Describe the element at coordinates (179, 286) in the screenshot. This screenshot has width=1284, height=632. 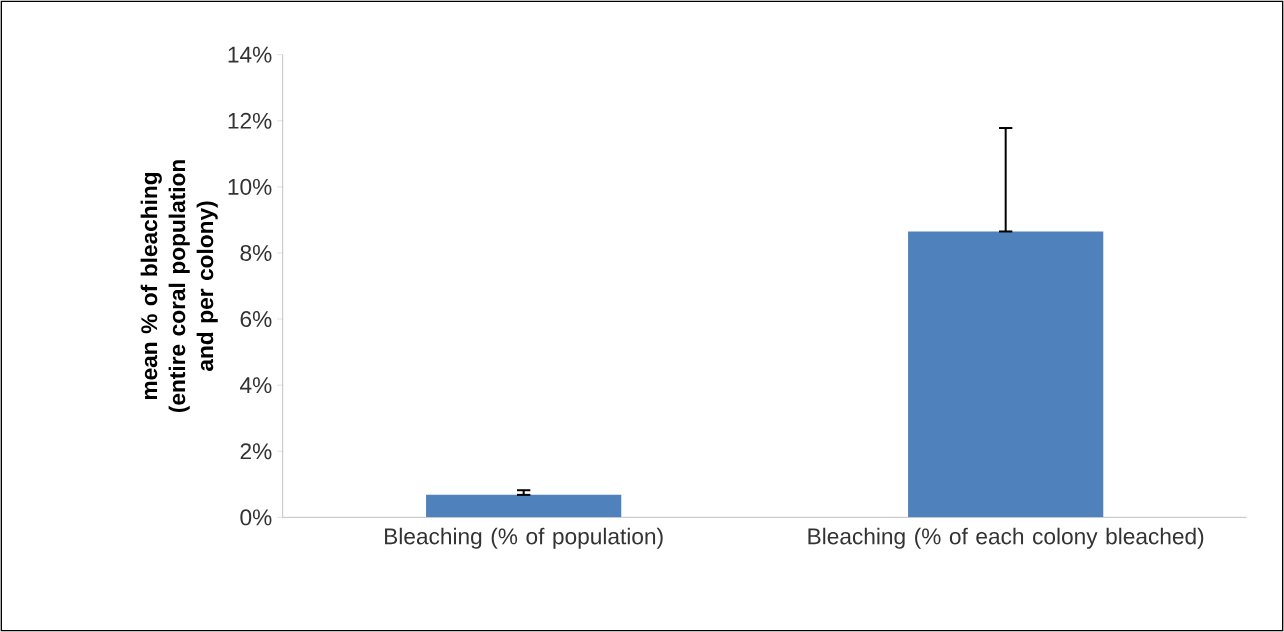
I see `y-axis-title: mean % of bleaching (entire coral population and per colony)` at that location.